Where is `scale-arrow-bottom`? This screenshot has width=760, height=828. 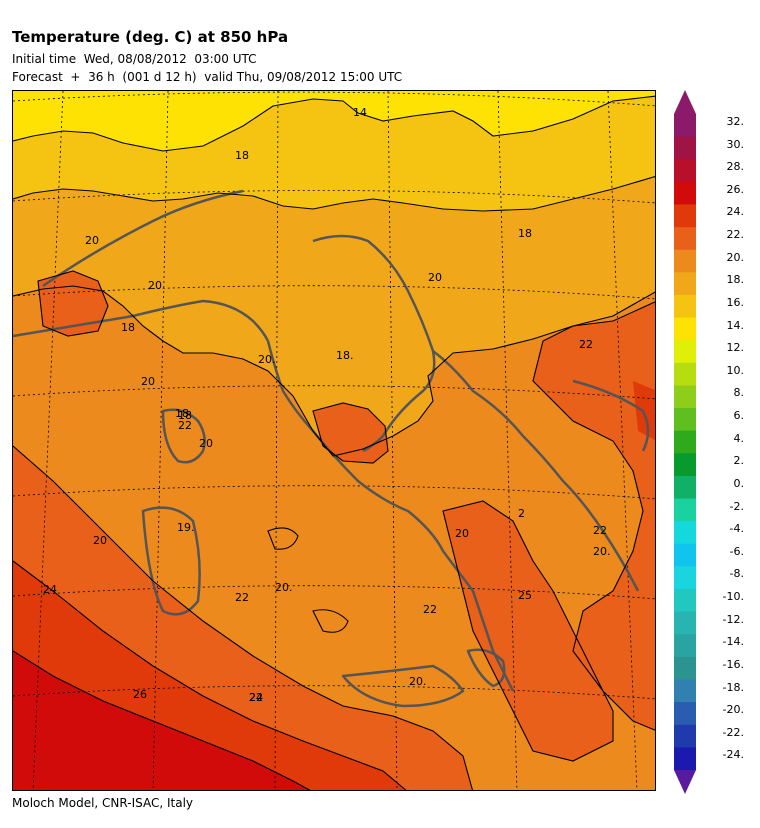 scale-arrow-bottom is located at coordinates (685, 782).